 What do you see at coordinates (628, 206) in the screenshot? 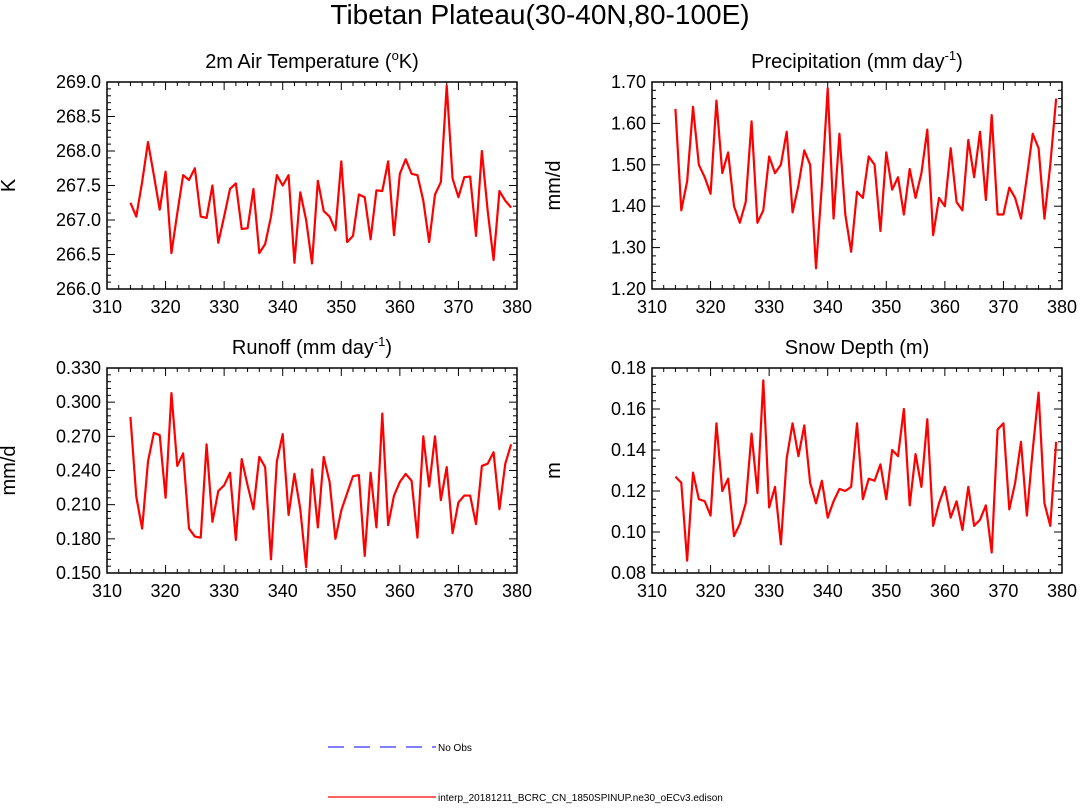
I see `y-tick-label: 1.40` at bounding box center [628, 206].